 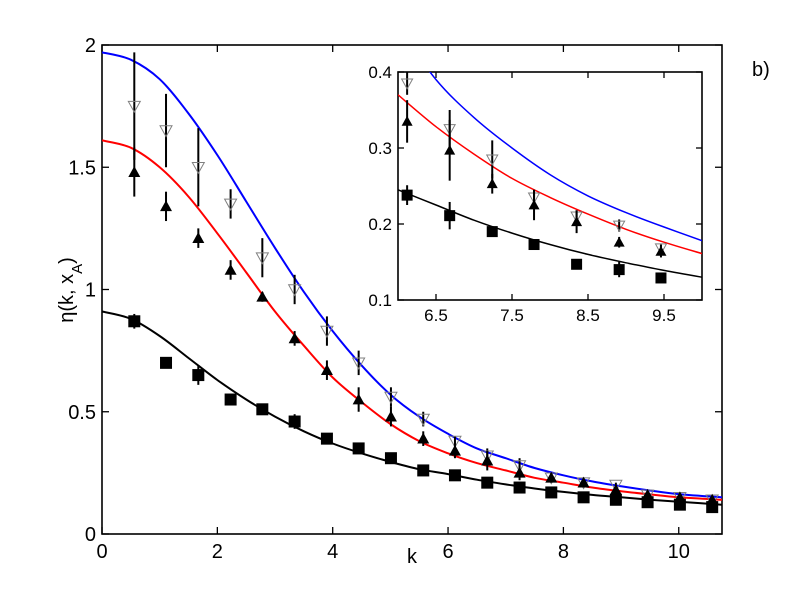 What do you see at coordinates (90, 291) in the screenshot?
I see `y-tick-label: 1` at bounding box center [90, 291].